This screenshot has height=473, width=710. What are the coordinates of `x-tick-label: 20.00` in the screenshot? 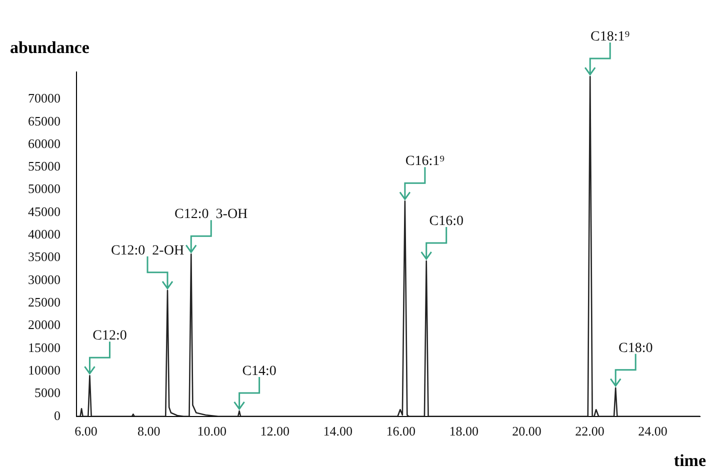 It's located at (527, 431).